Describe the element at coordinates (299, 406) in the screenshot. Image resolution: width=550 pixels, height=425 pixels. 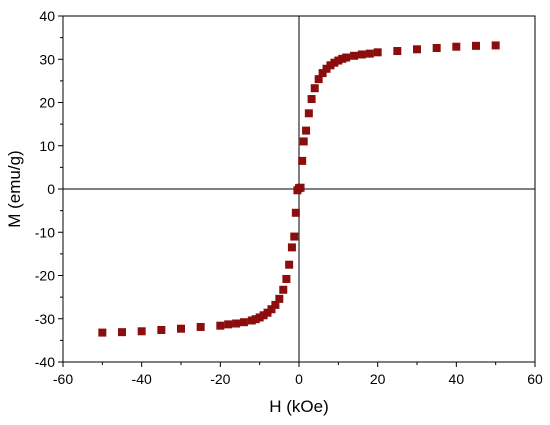
I see `x-axis-title: H (kOe)` at that location.